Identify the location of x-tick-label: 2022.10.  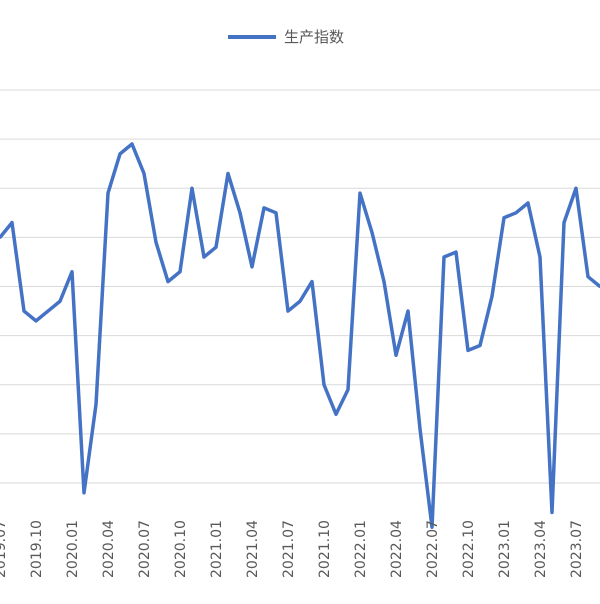
(469, 549).